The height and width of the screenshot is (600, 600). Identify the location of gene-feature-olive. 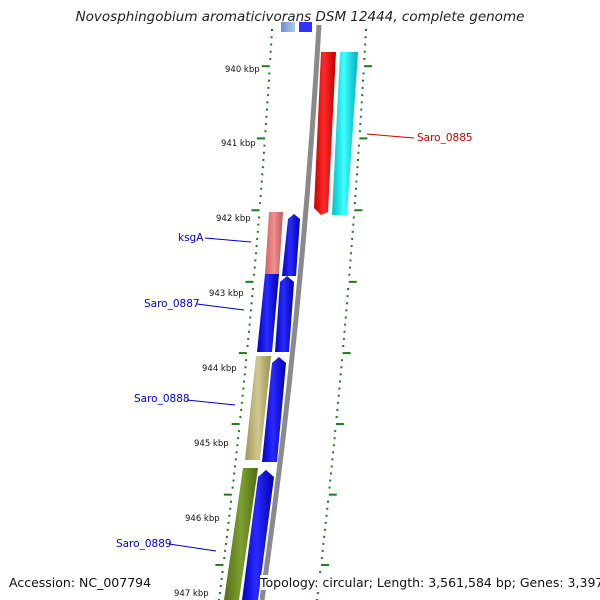
(241, 534).